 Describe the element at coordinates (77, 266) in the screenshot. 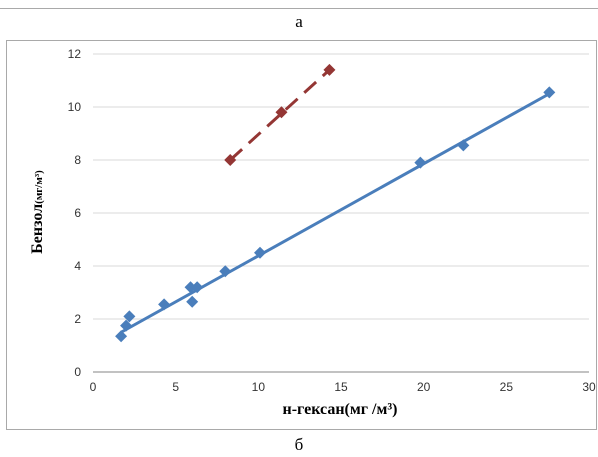

I see `y-tick-label: 4` at that location.